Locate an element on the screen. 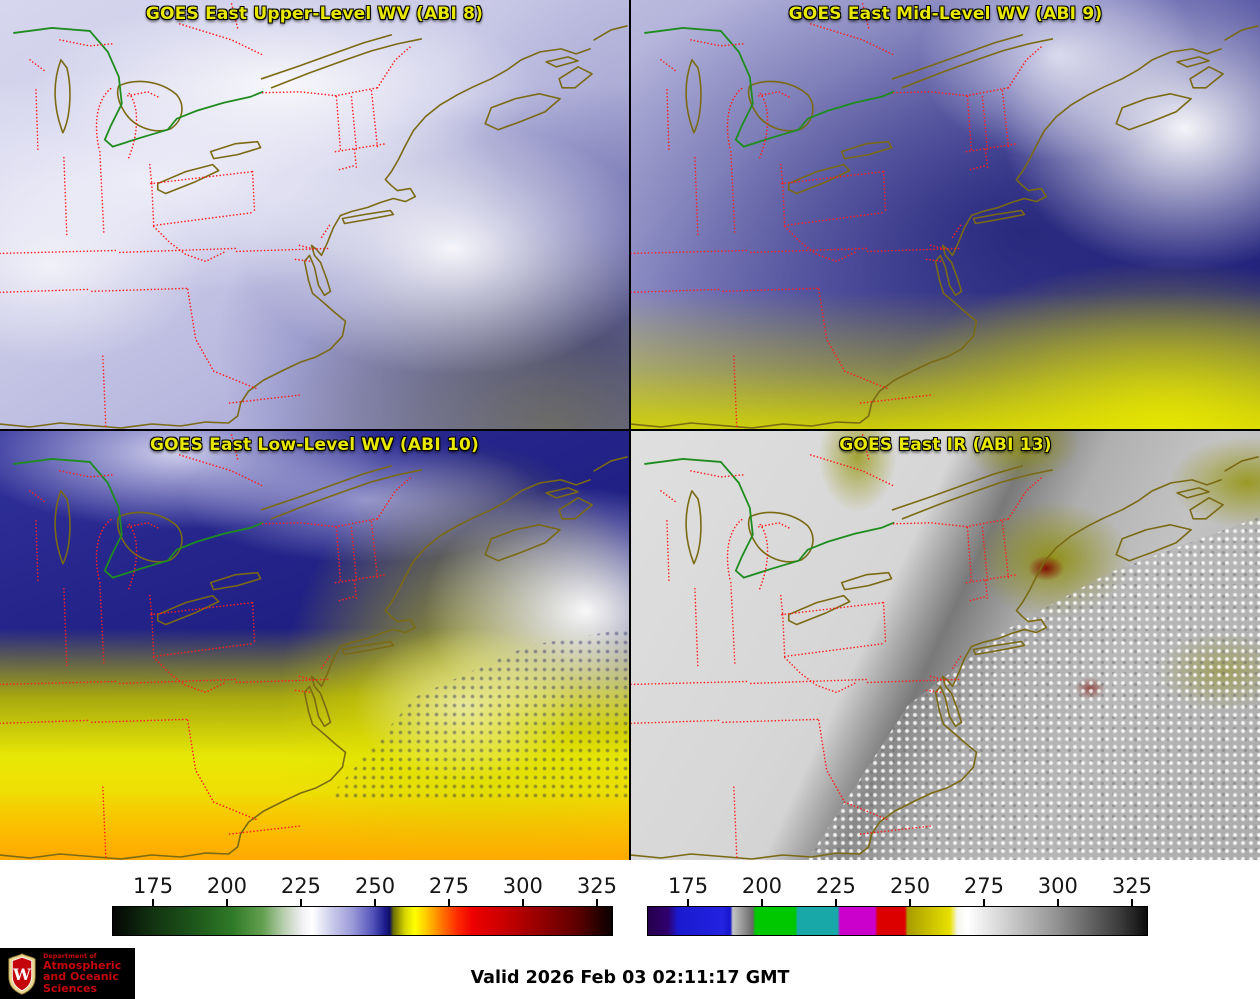  colorbar-ir-ticks: 175 200 225 250 275 300 325 is located at coordinates (899, 890).